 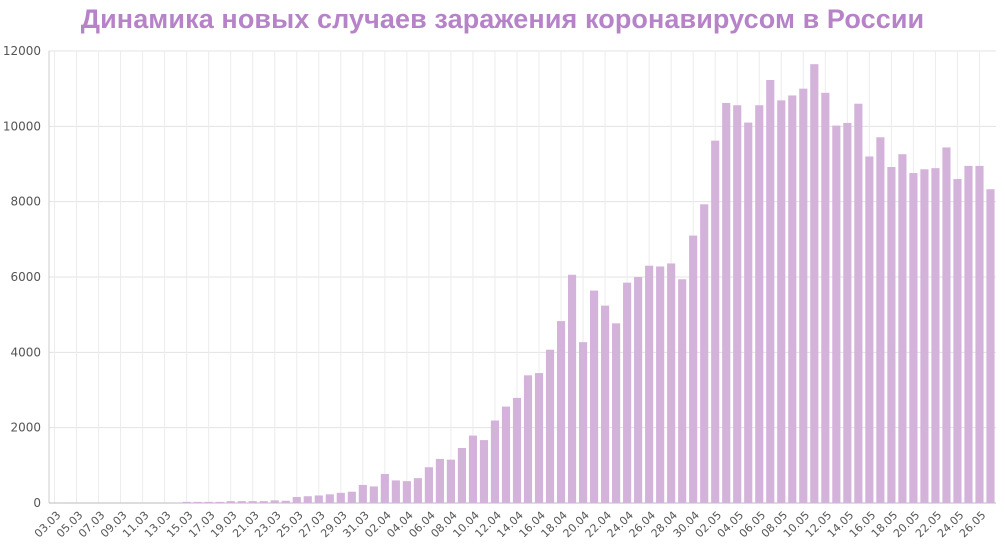 I want to click on y-tick-label: 2000, so click(x=25, y=428).